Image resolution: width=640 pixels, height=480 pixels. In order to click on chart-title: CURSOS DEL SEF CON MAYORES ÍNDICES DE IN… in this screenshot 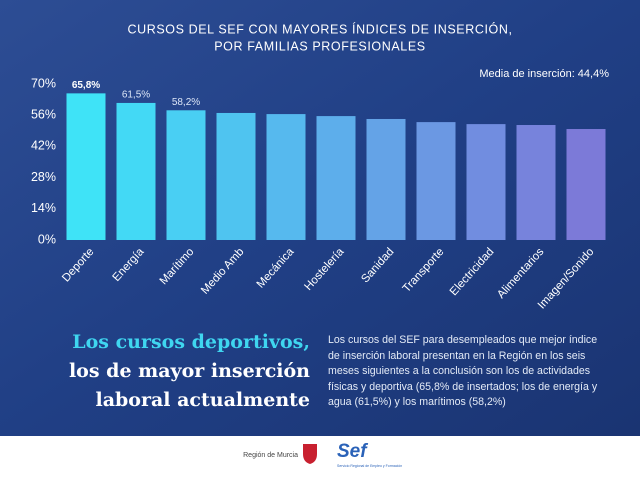, I will do `click(319, 28)`.